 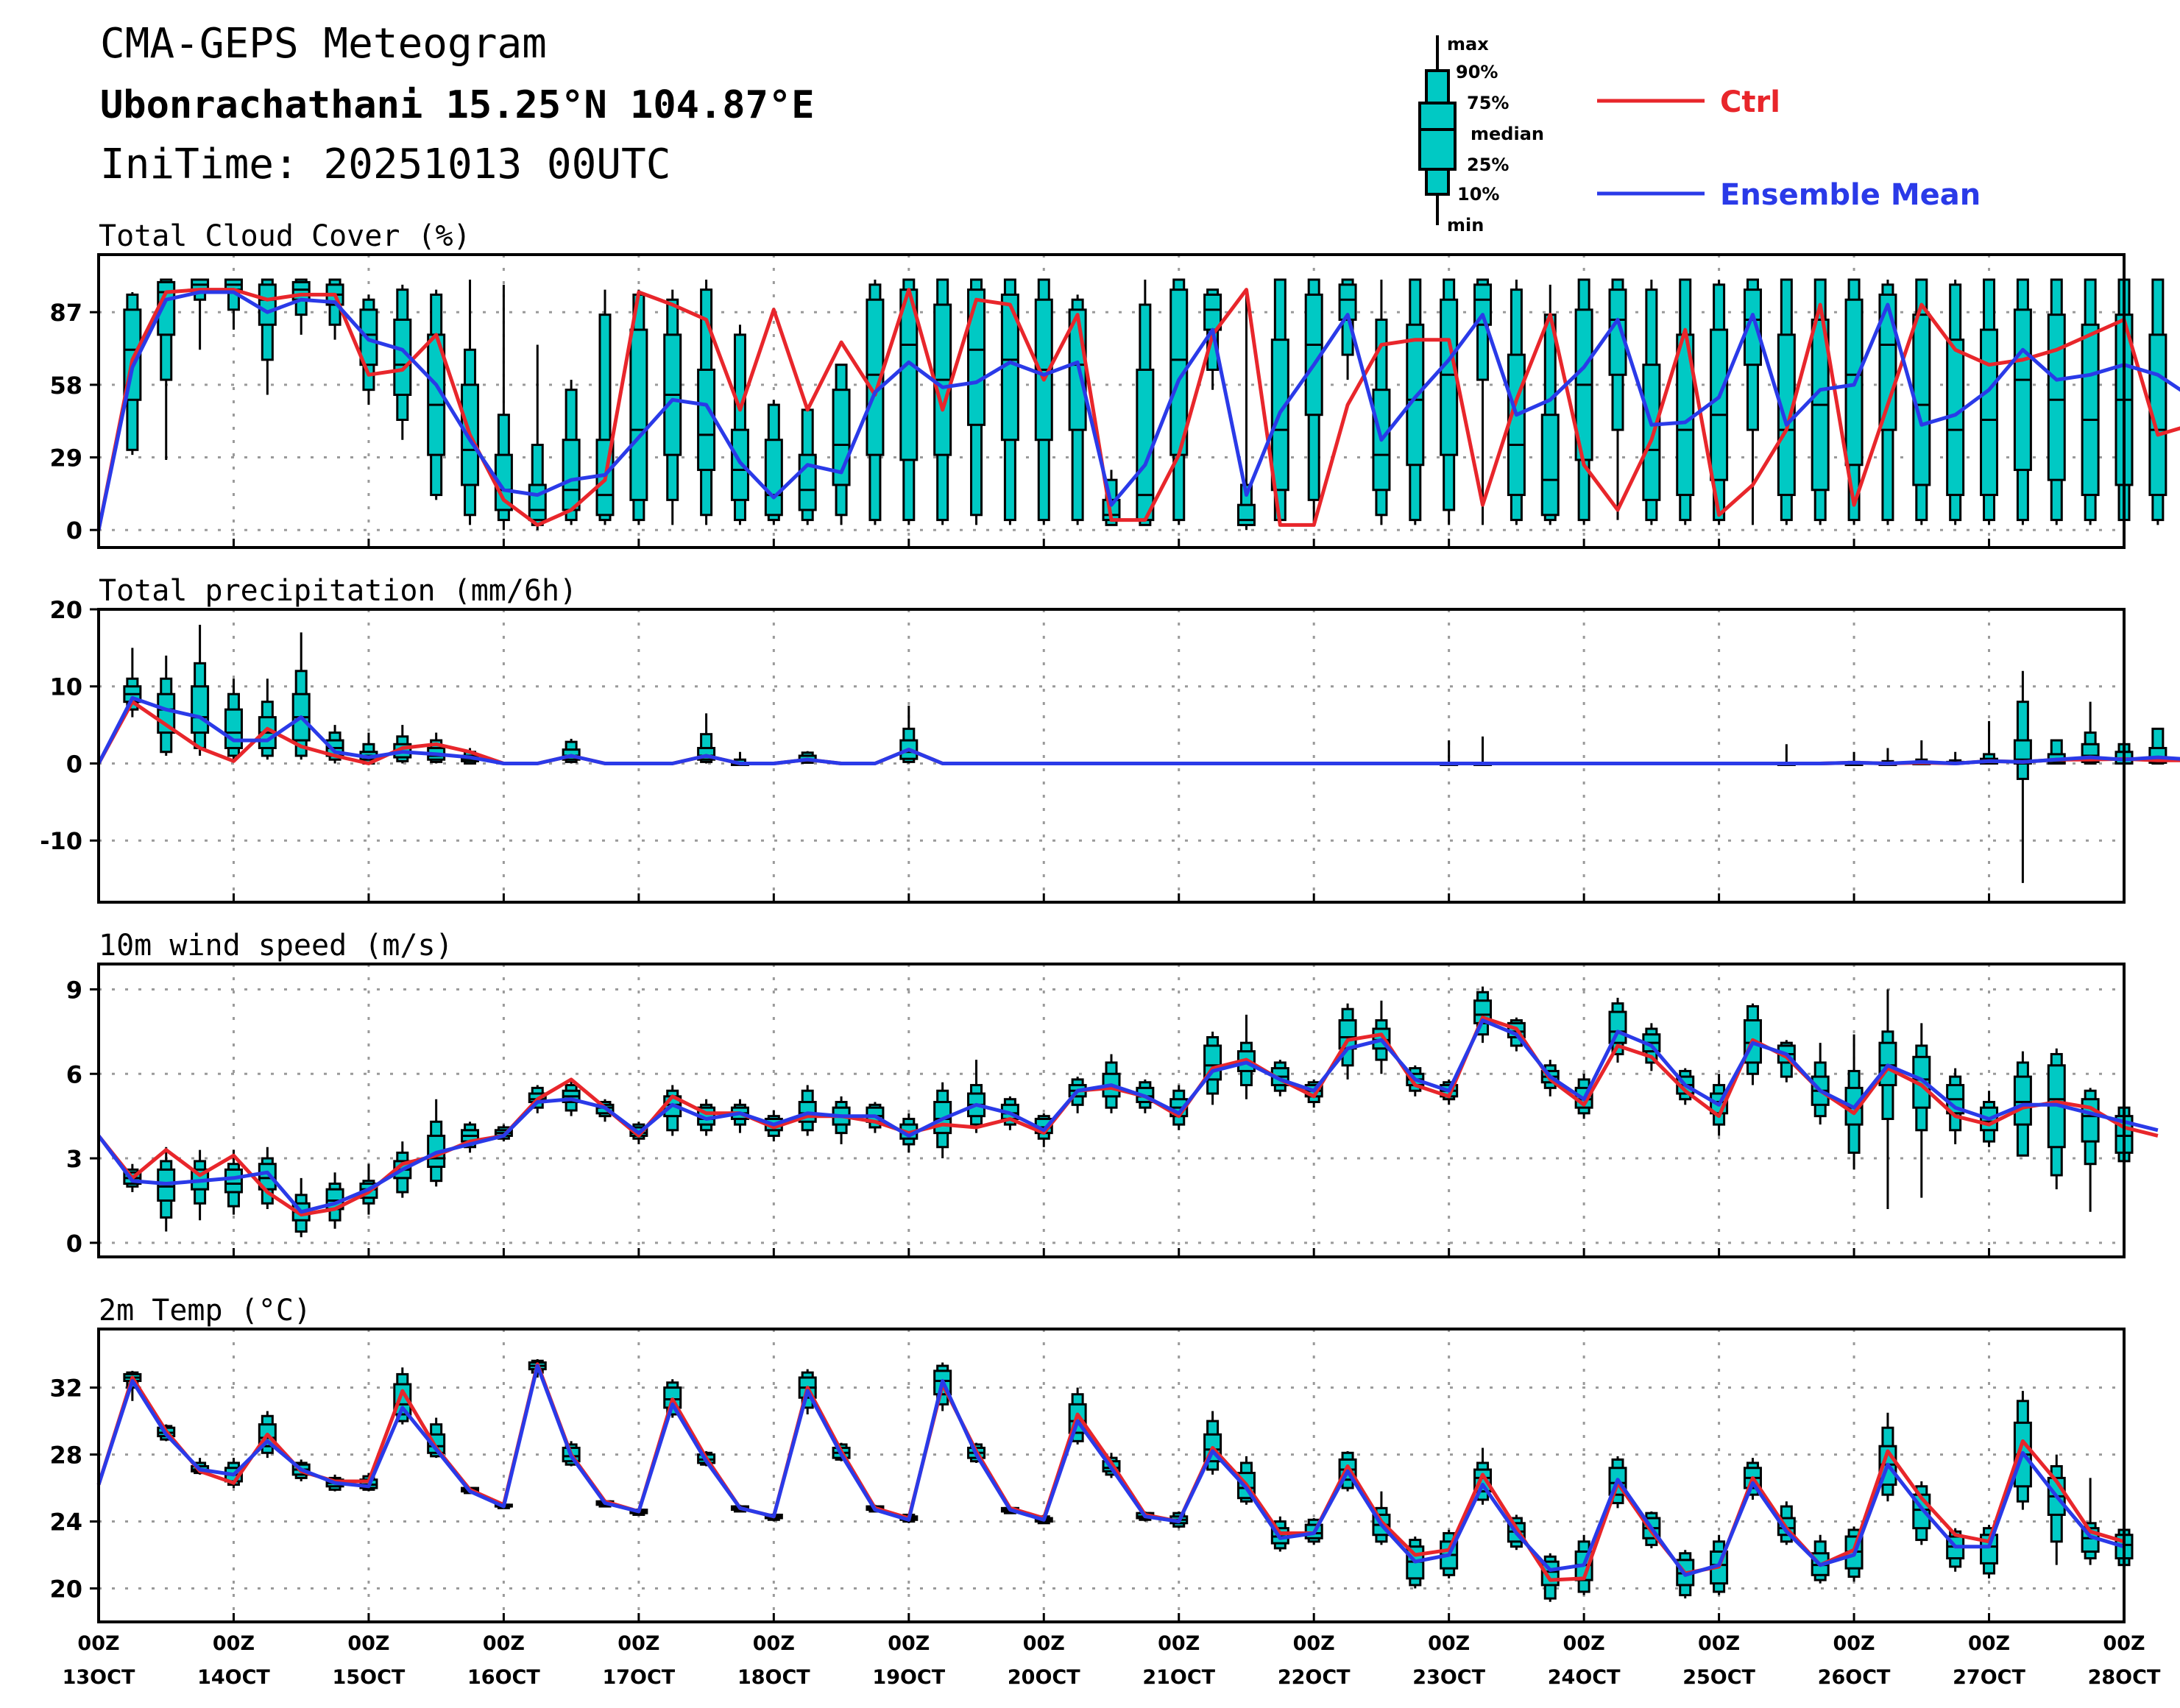 I want to click on y-tick-label: 58, so click(x=65, y=386).